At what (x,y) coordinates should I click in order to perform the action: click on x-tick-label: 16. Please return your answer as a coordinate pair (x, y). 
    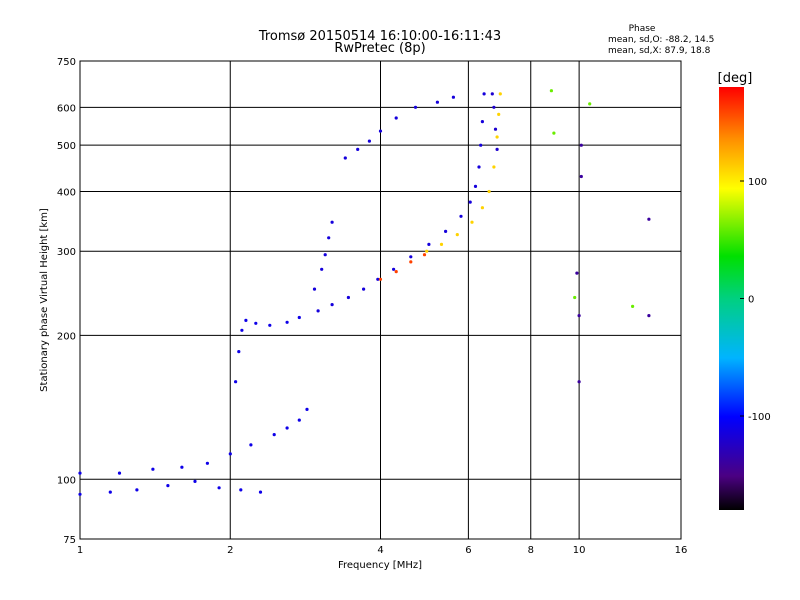
    Looking at the image, I should click on (681, 550).